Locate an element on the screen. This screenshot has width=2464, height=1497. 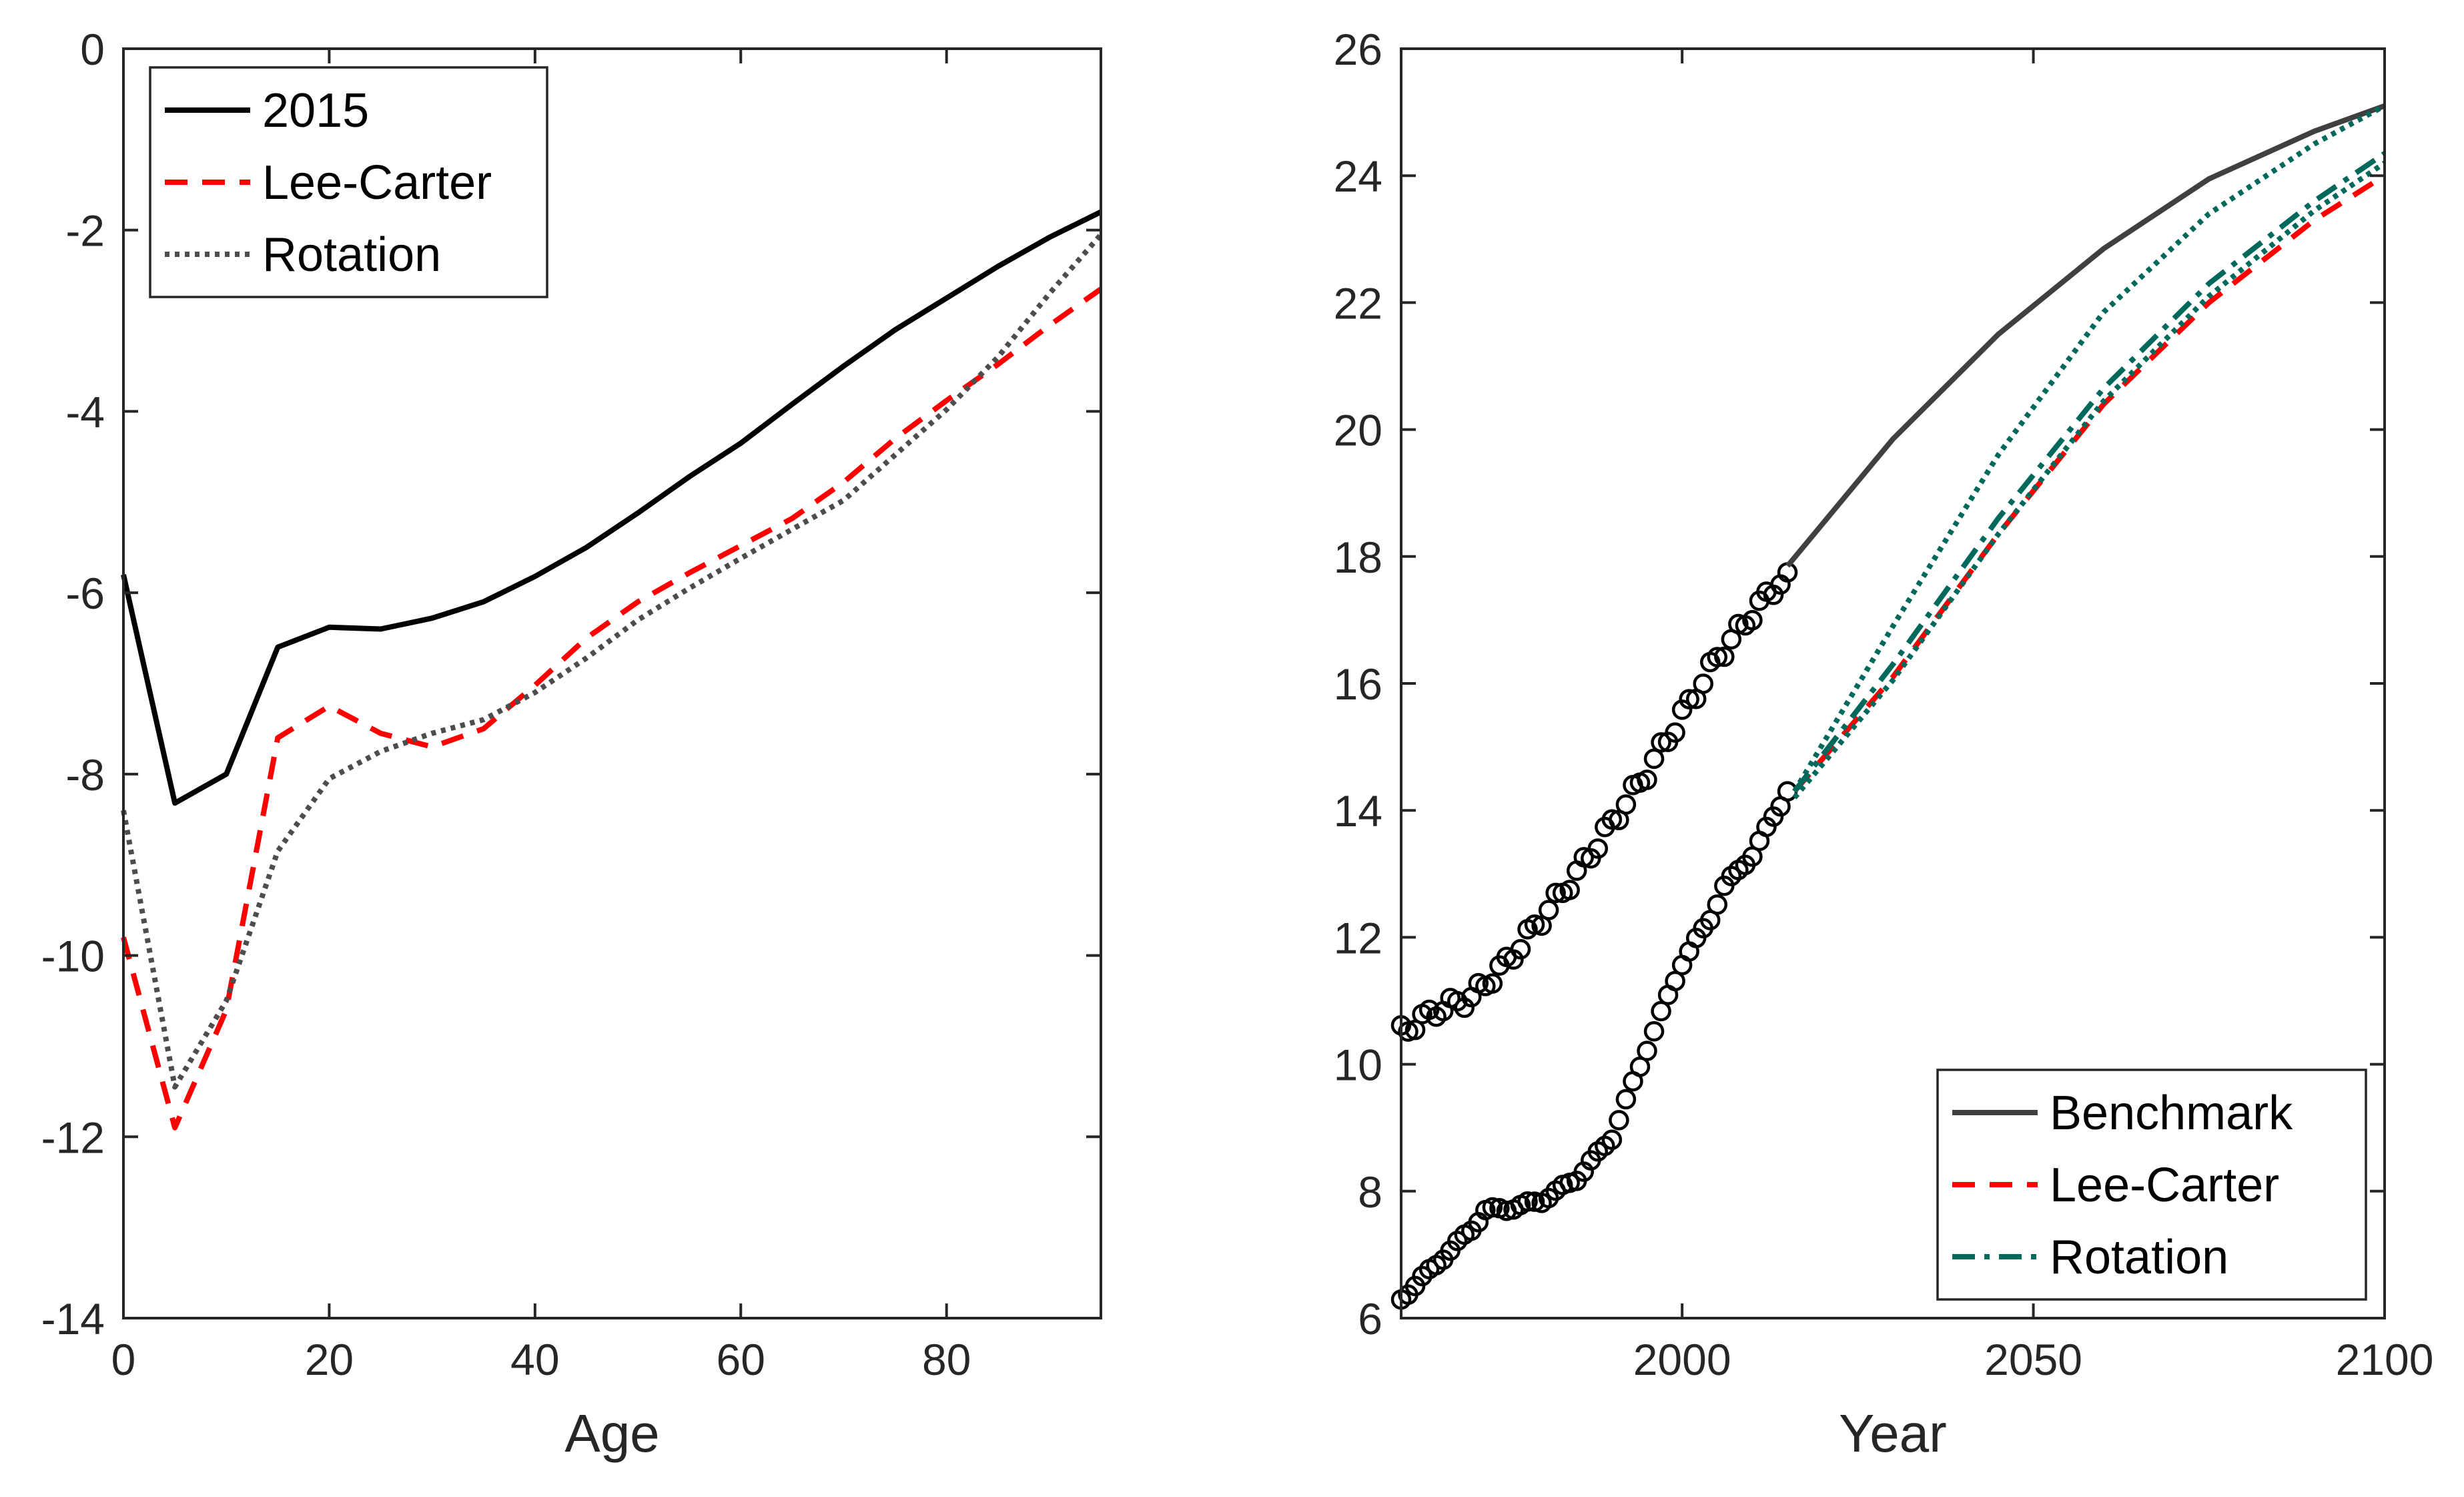
y-tick-label: 8 is located at coordinates (1370, 1192).